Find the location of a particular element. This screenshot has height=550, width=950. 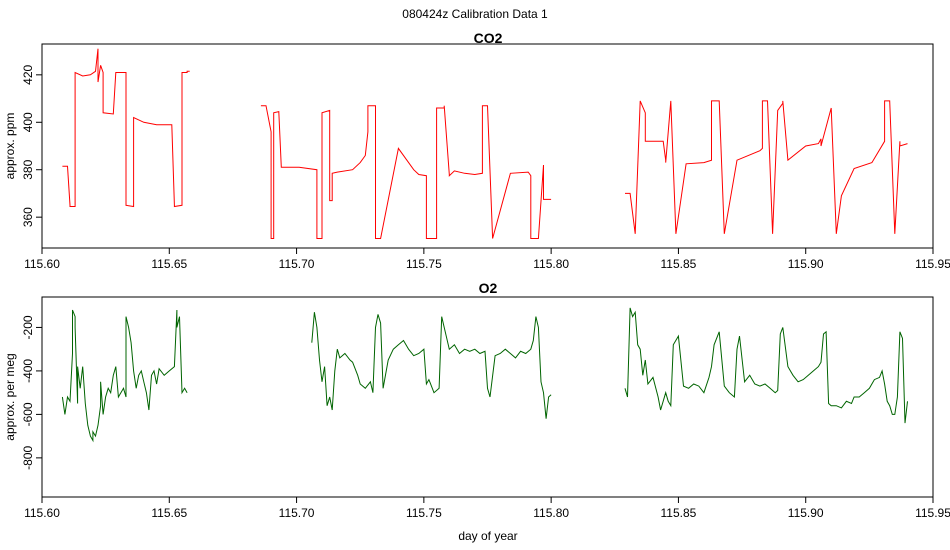

o2-x-tick-label: 115.75 is located at coordinates (424, 513).